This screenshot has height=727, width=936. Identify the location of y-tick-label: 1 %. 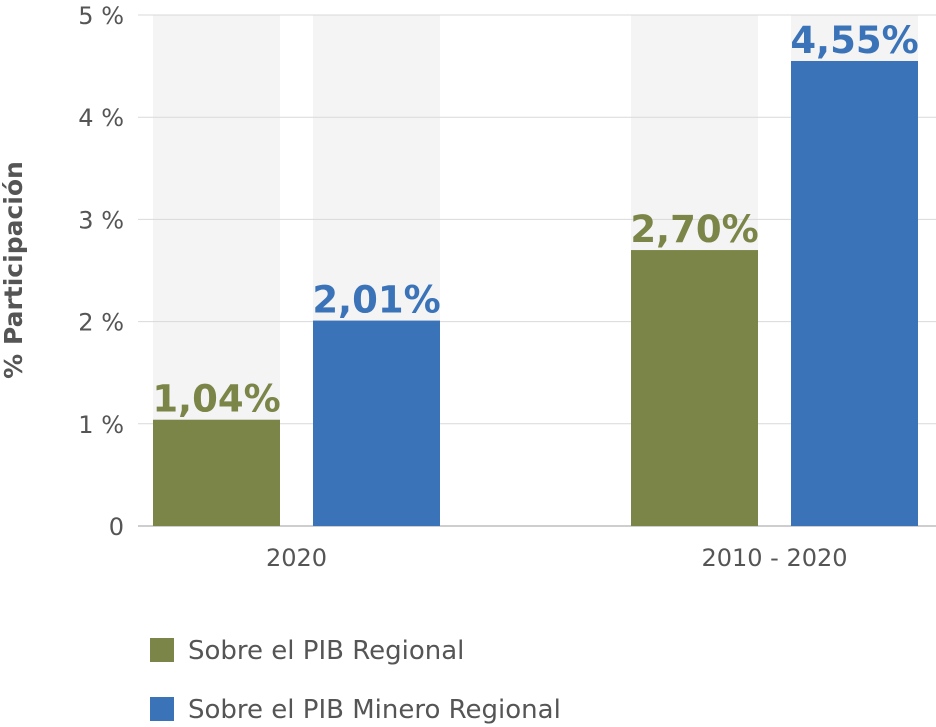
(101, 425).